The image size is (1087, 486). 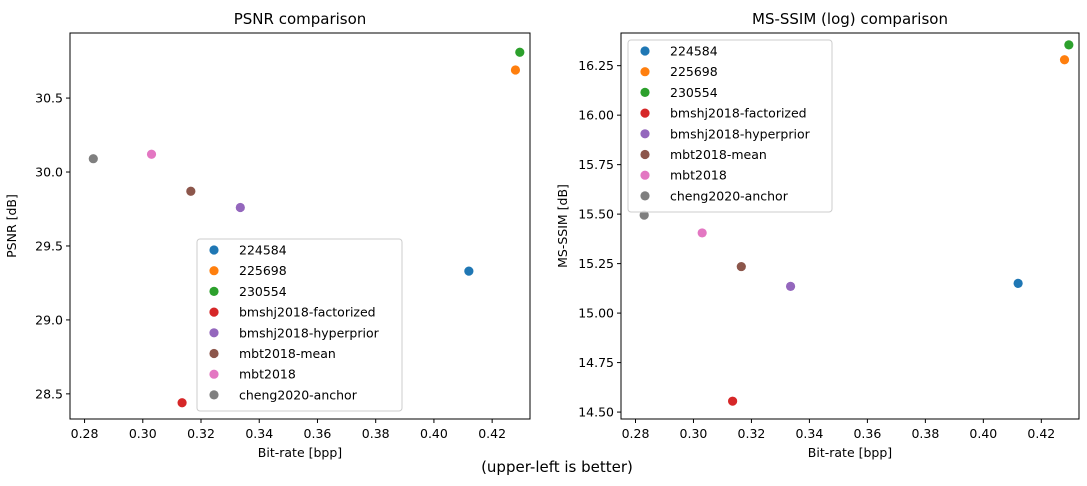 I want to click on chart-title: MS-SSIM (log) comparison, so click(x=850, y=19).